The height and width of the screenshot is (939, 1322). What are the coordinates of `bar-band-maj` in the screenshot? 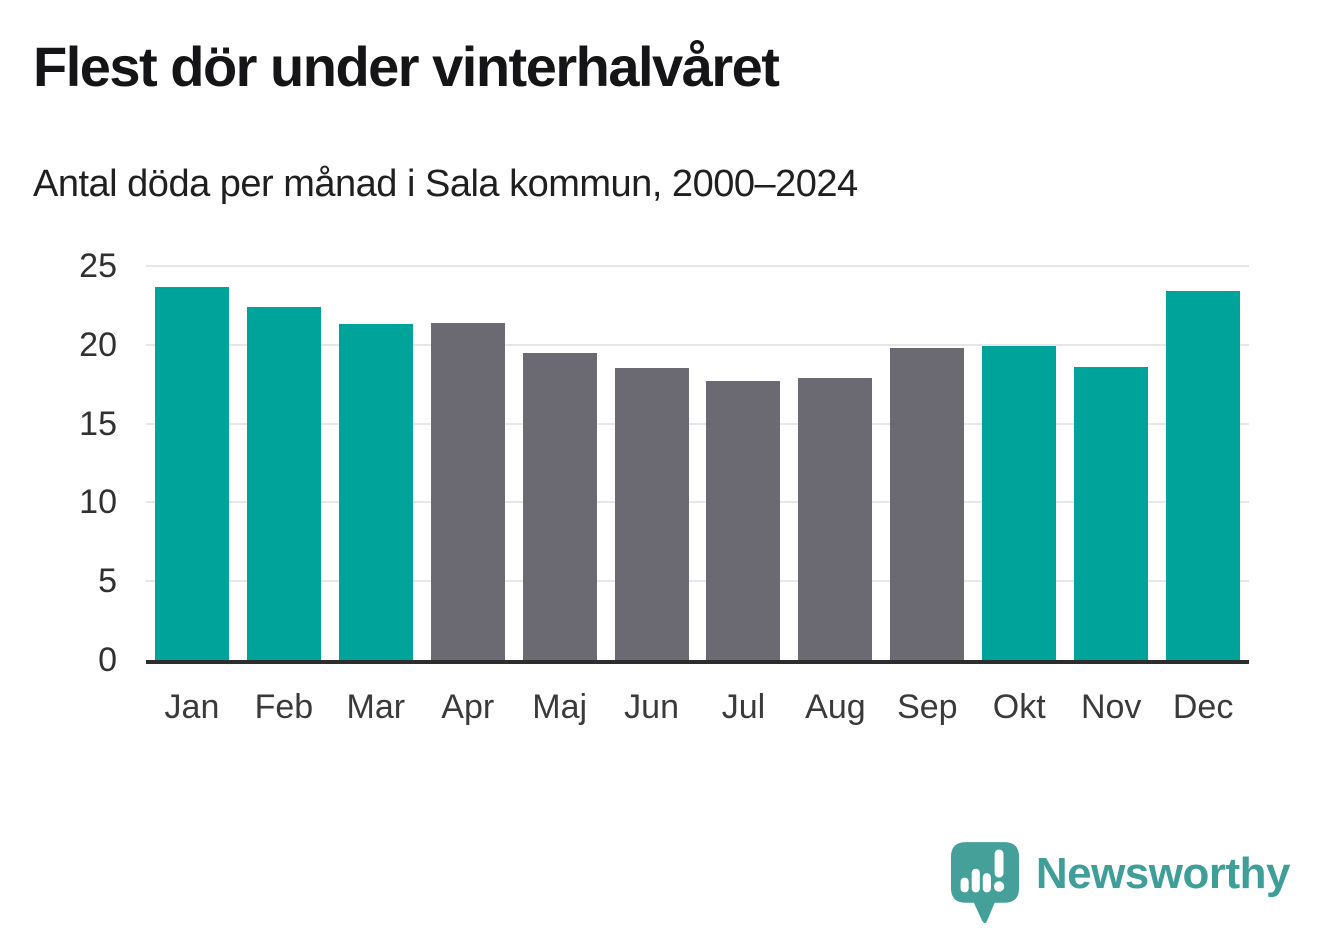 It's located at (560, 463).